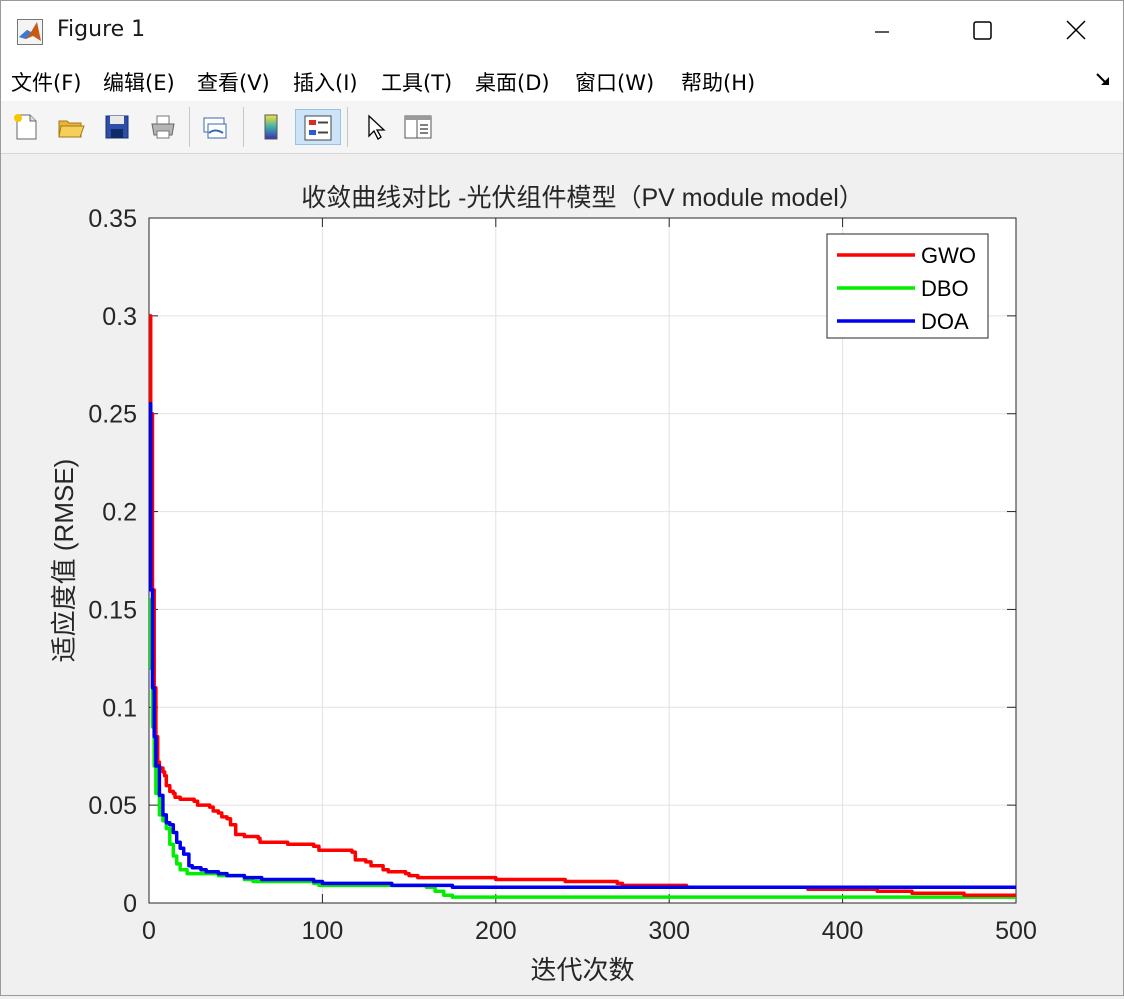 Image resolution: width=1124 pixels, height=999 pixels. Describe the element at coordinates (64, 561) in the screenshot. I see `y-axis-label: 适应度值 (RMSE)` at that location.